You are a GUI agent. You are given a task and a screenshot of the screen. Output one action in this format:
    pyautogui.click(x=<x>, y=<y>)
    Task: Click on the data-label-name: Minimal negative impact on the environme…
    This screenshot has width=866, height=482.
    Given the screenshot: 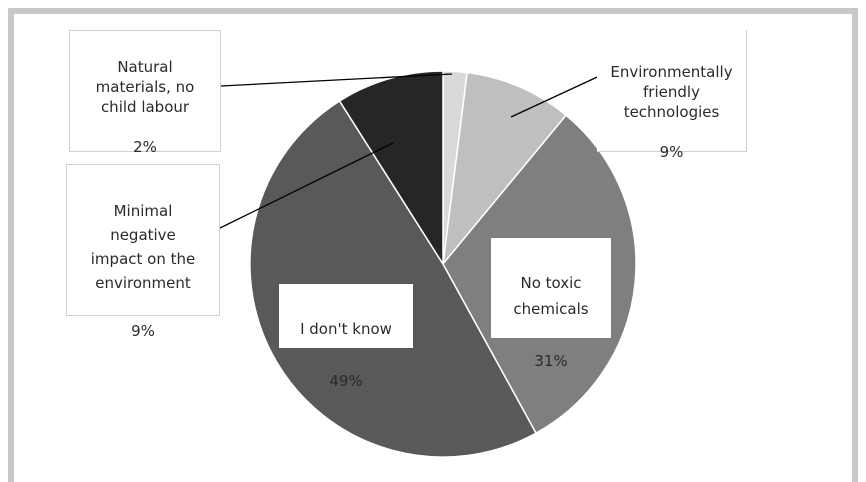 What is the action you would take?
    pyautogui.click(x=143, y=247)
    